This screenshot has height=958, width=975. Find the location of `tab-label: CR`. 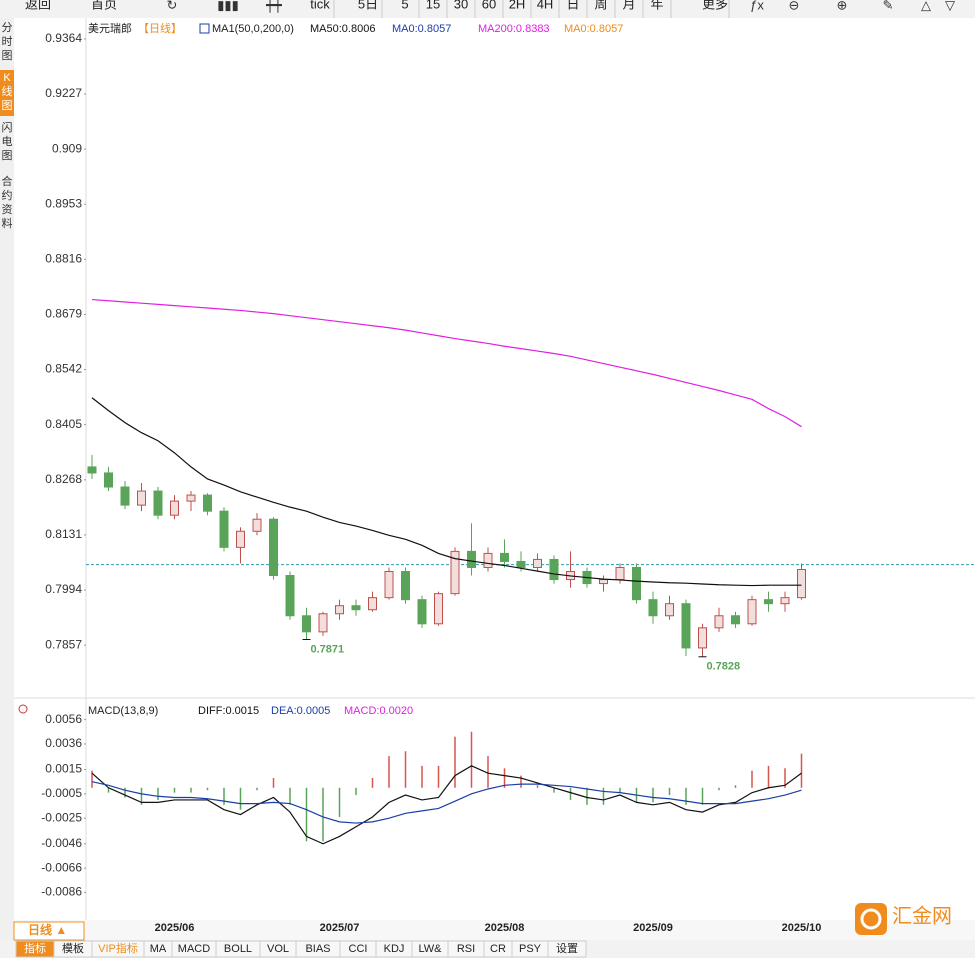

tab-label: CR is located at coordinates (498, 949).